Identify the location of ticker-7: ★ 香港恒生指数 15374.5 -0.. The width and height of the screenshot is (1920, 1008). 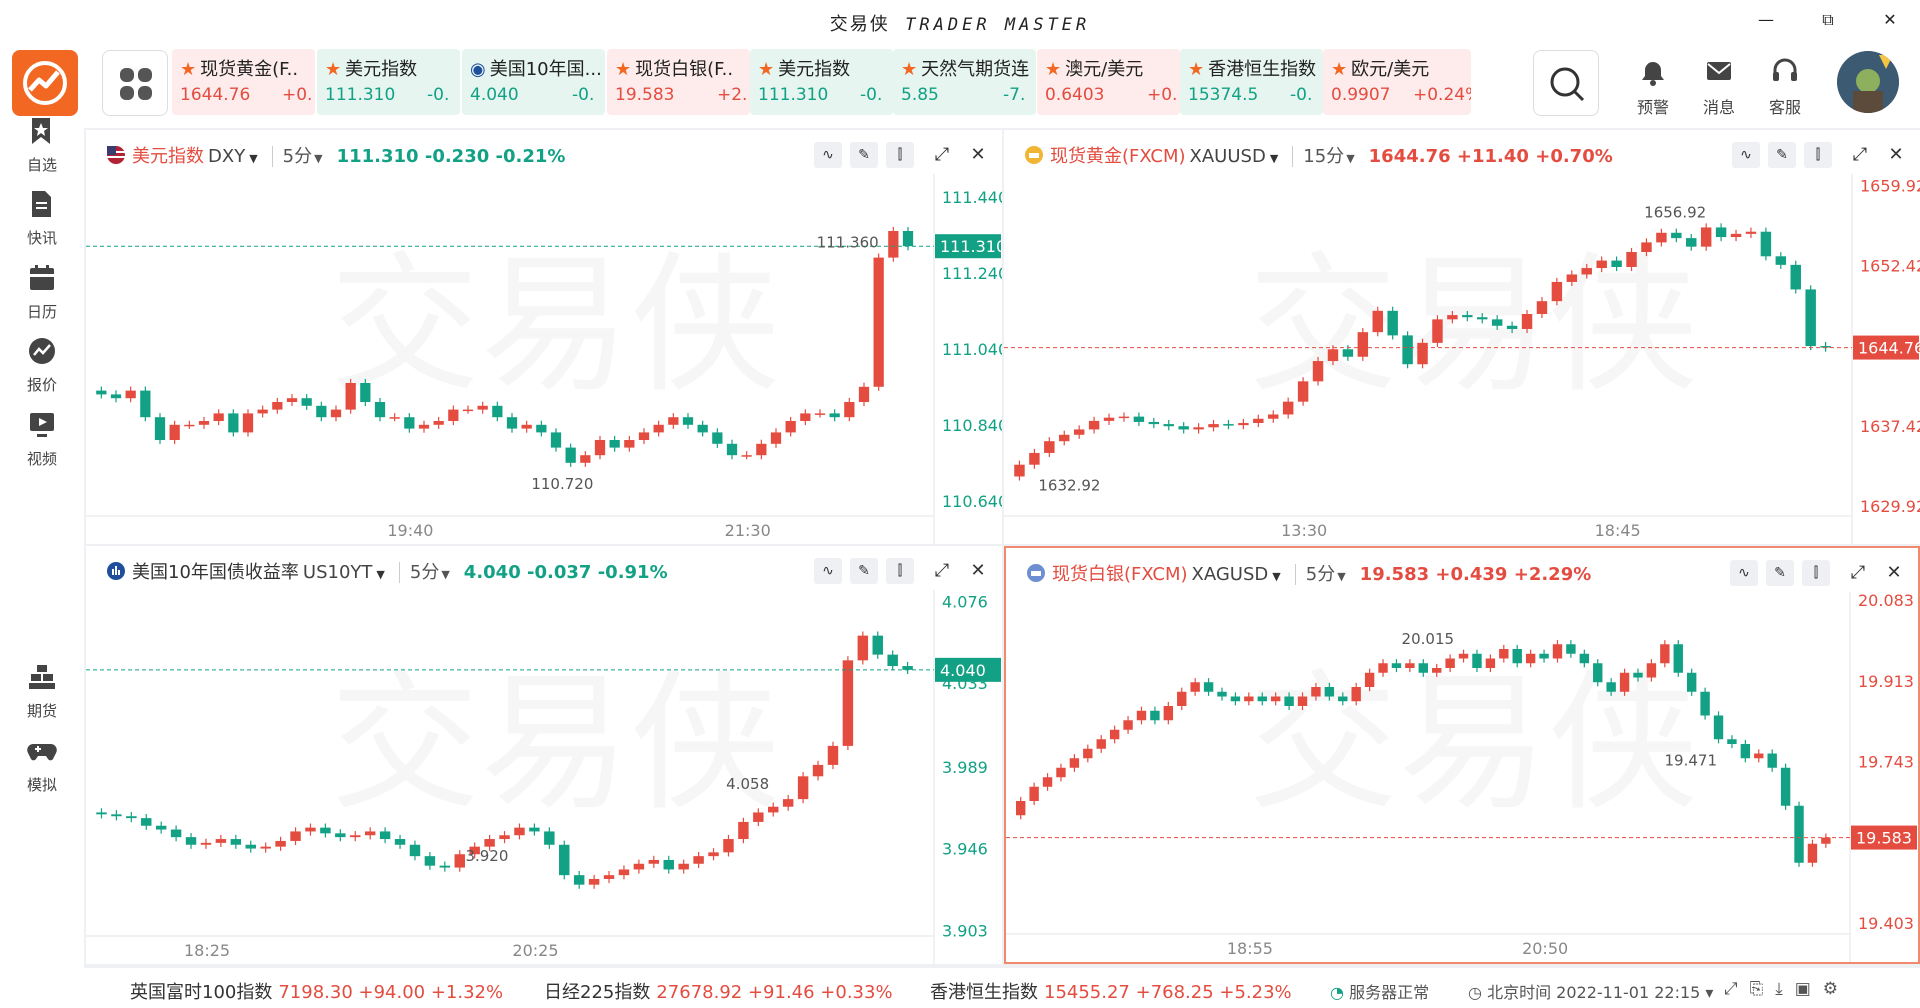
(1251, 82).